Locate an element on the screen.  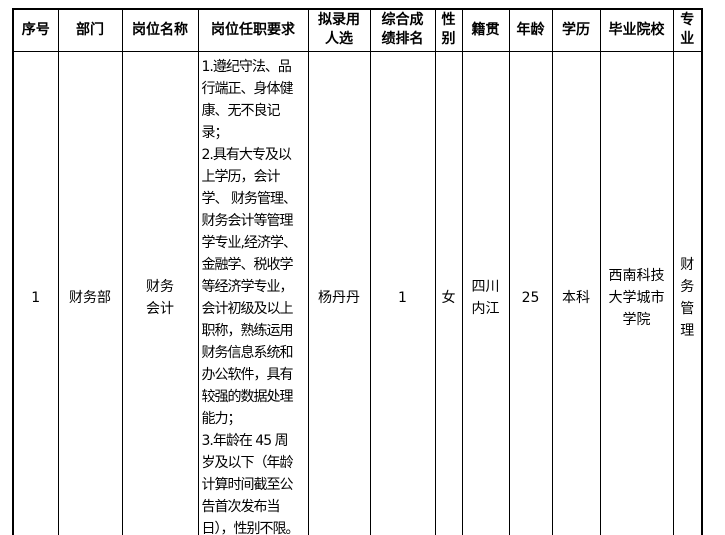
header-department: 部门 is located at coordinates (90, 30).